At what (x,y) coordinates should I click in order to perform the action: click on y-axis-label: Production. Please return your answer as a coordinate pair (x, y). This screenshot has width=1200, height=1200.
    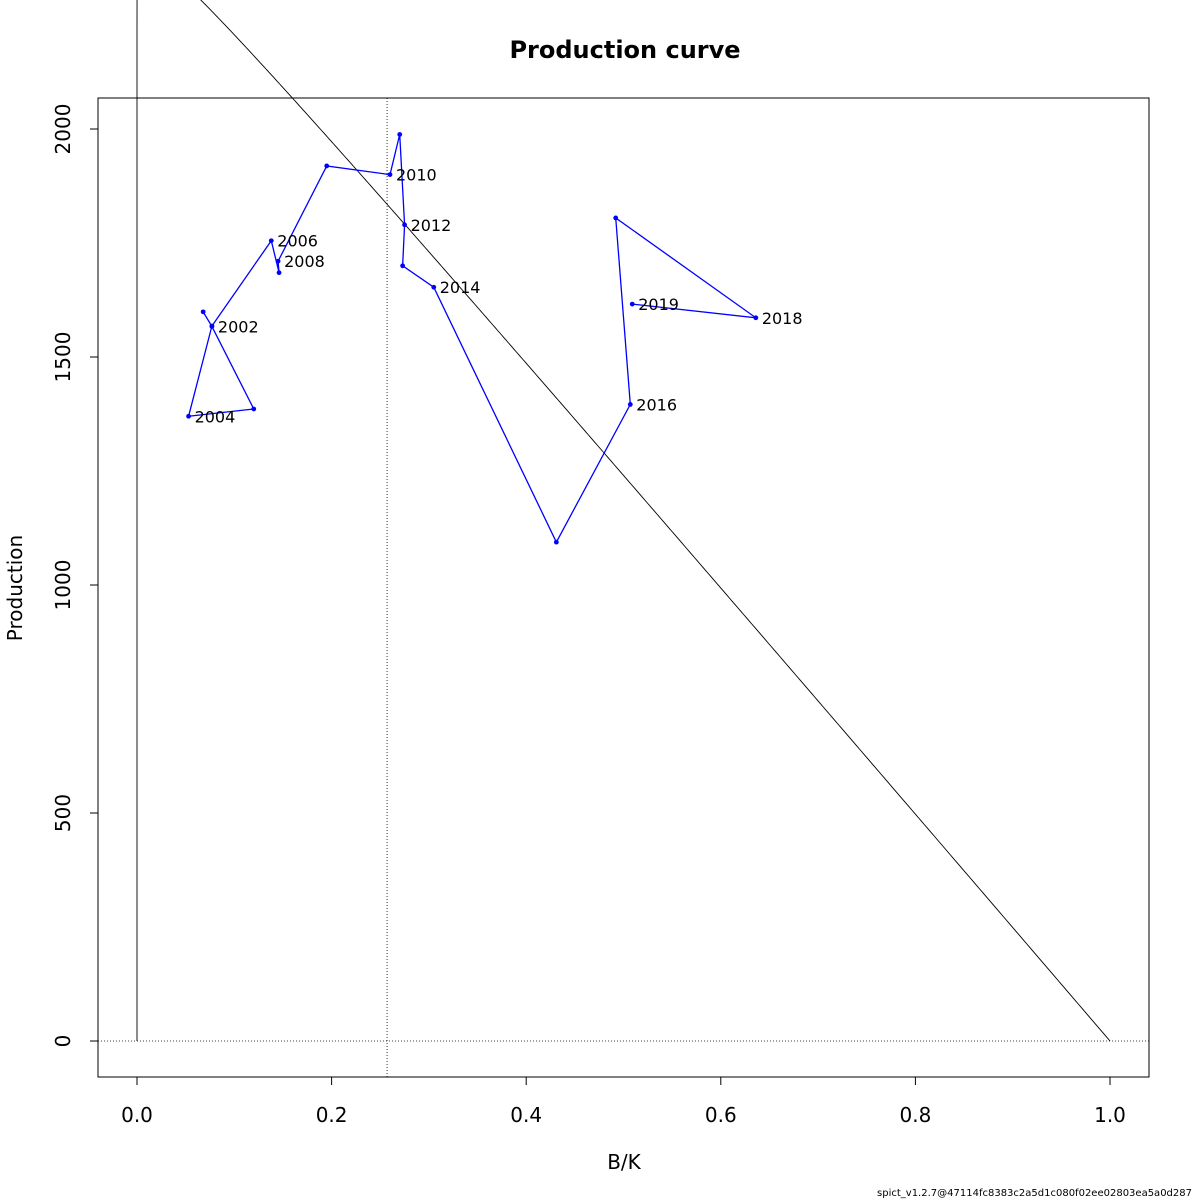
    Looking at the image, I should click on (15, 588).